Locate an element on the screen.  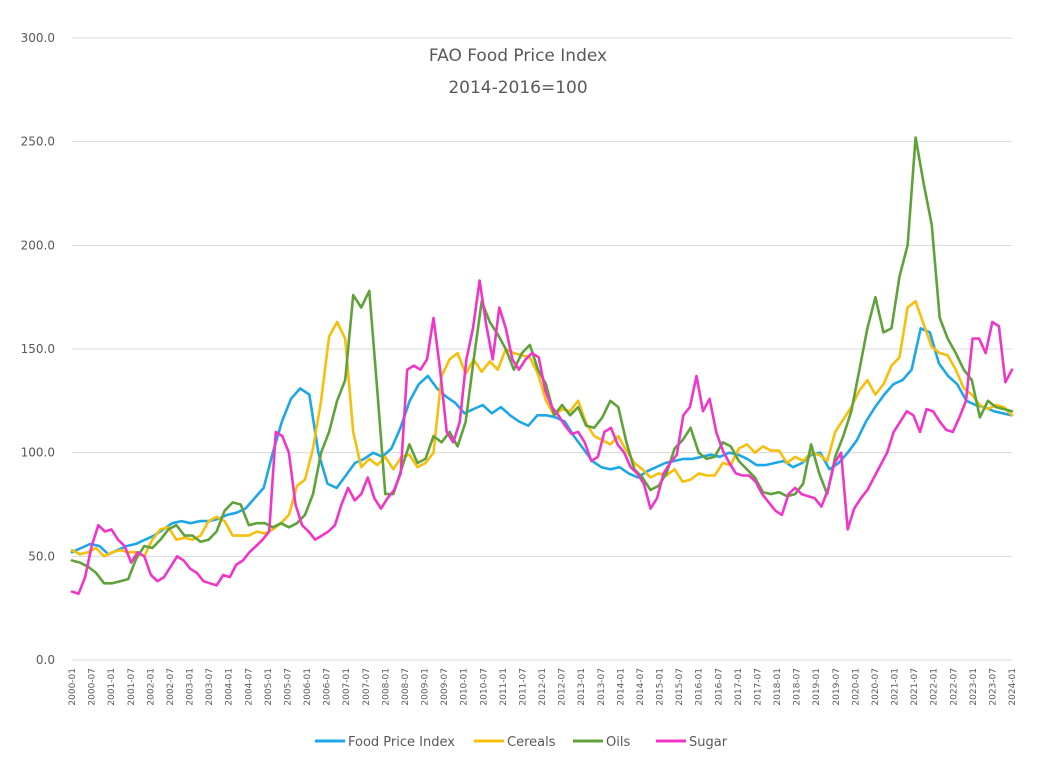
x-tick-label: 2023-07 is located at coordinates (993, 687).